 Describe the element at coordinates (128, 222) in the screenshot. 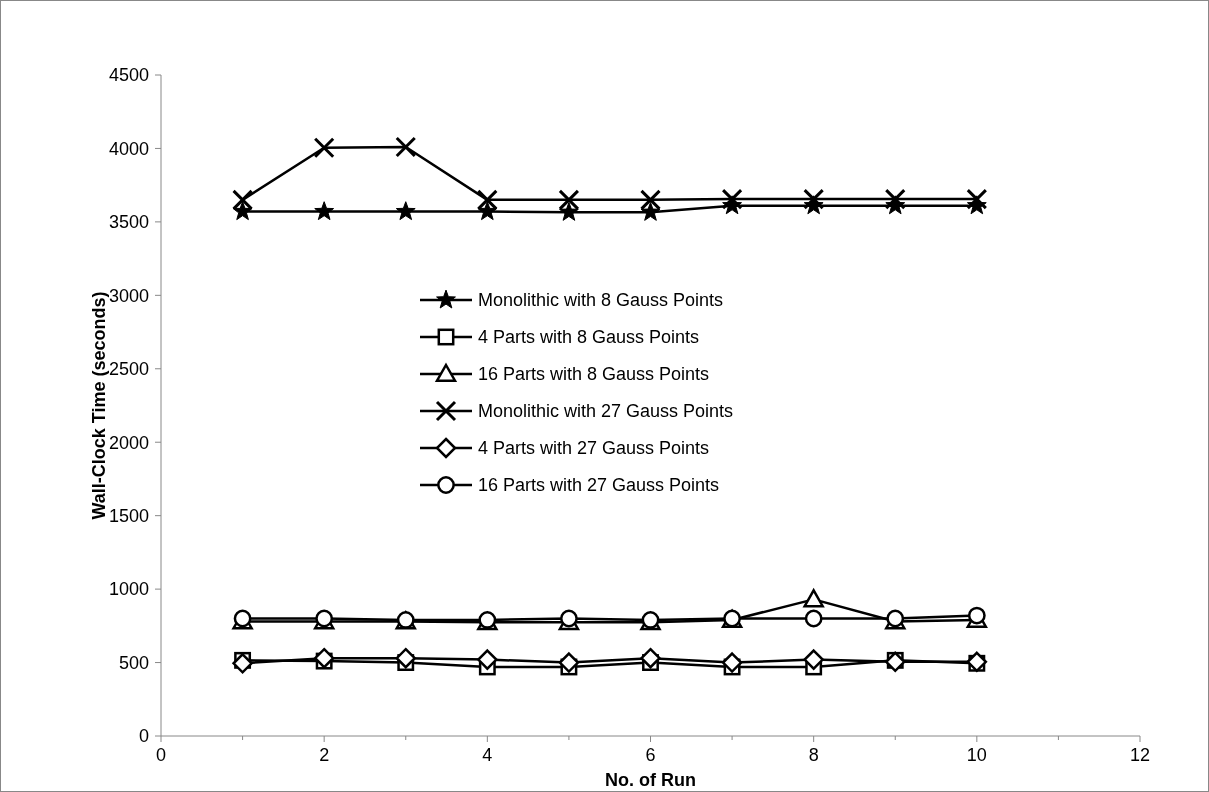

I see `y-tick-label: 3500` at that location.